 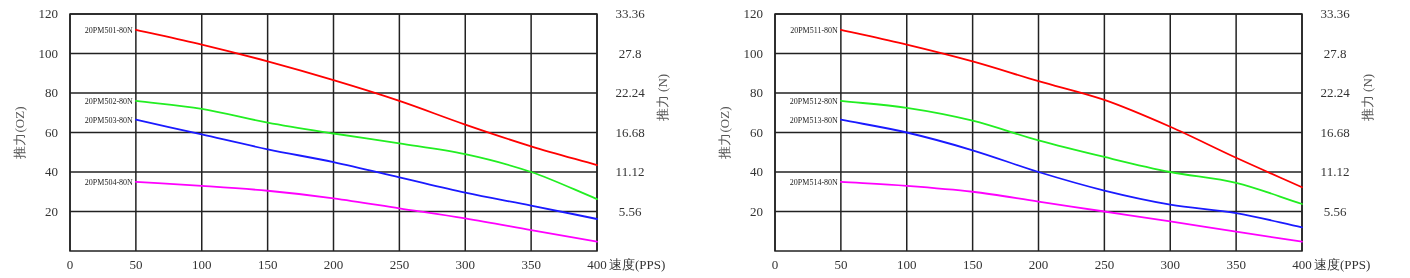 What do you see at coordinates (814, 30) in the screenshot?
I see `series-label: 20PM511-80N` at bounding box center [814, 30].